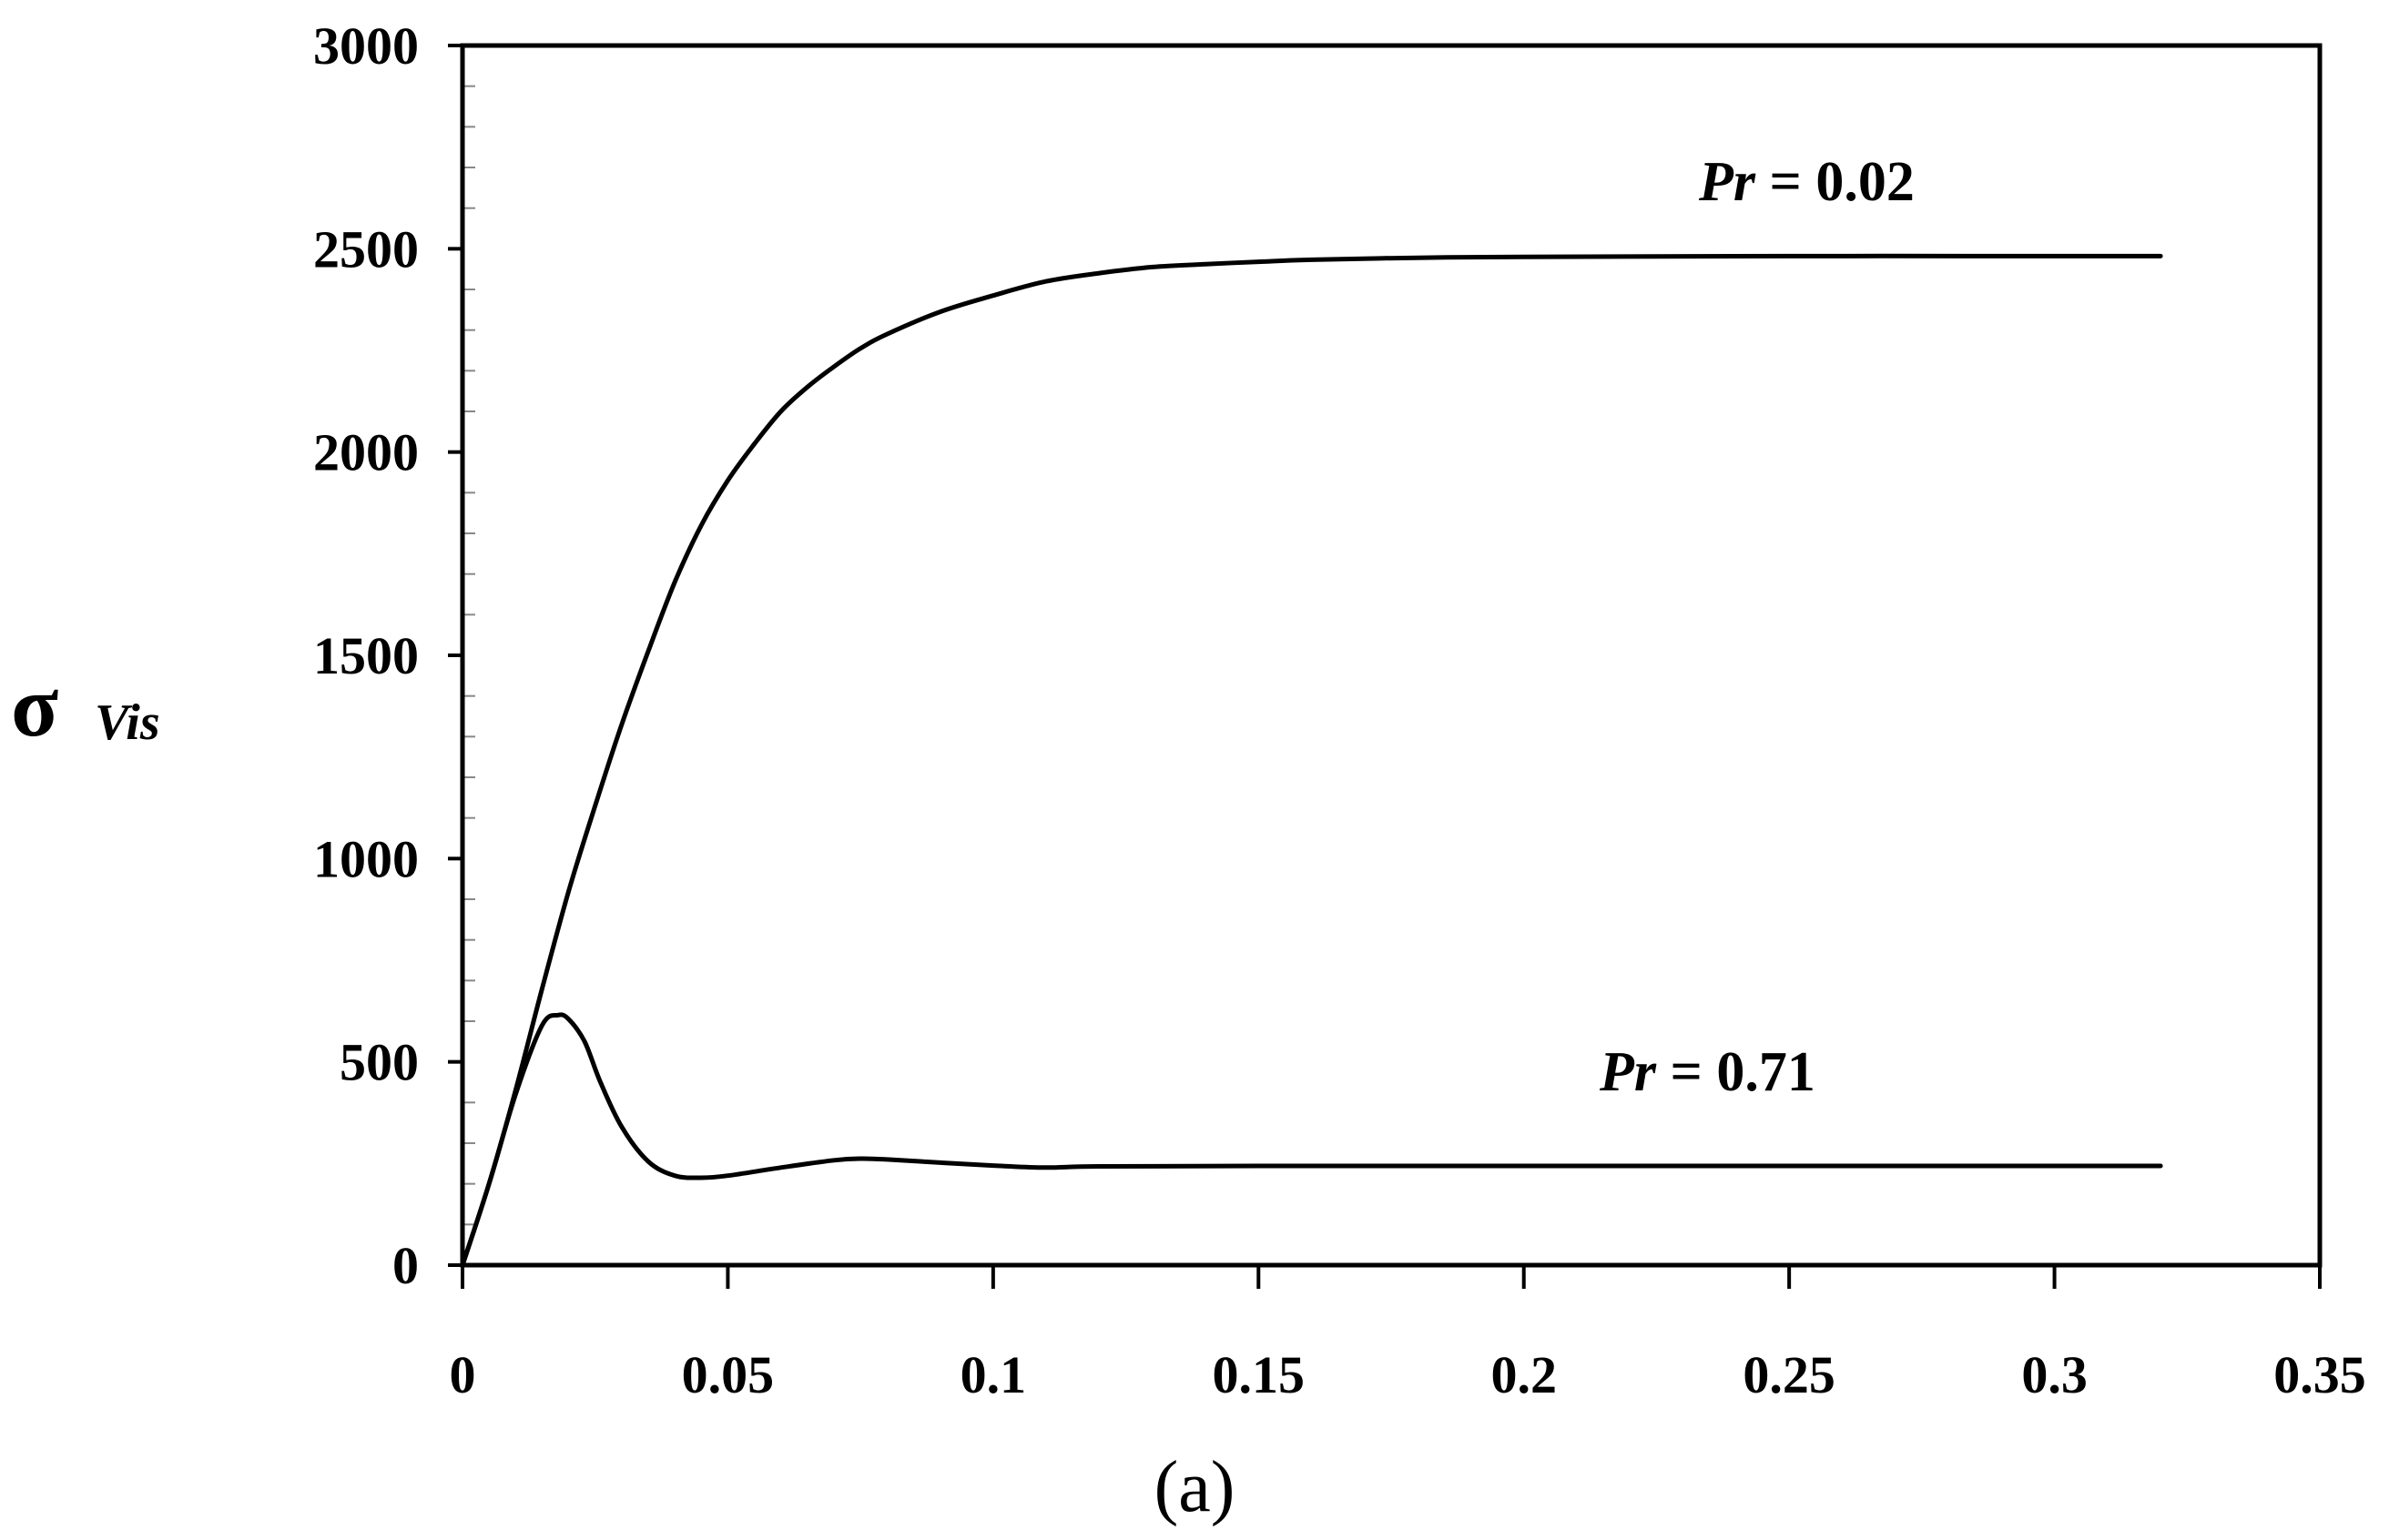 This screenshot has height=1540, width=2389. I want to click on x-tick-label: 0.3, so click(2054, 1374).